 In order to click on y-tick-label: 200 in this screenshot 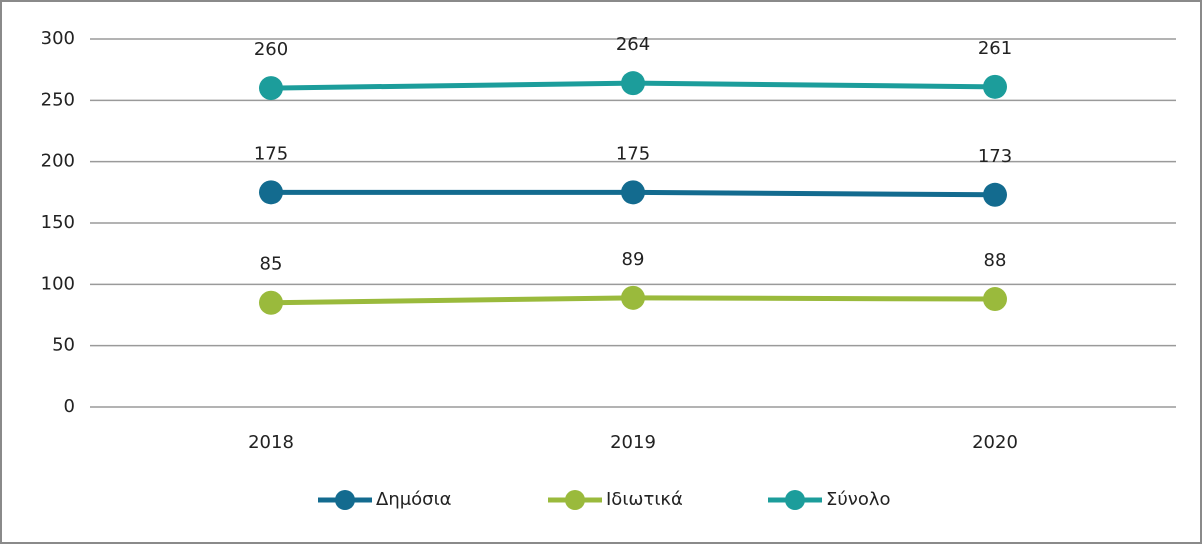, I will do `click(58, 161)`.